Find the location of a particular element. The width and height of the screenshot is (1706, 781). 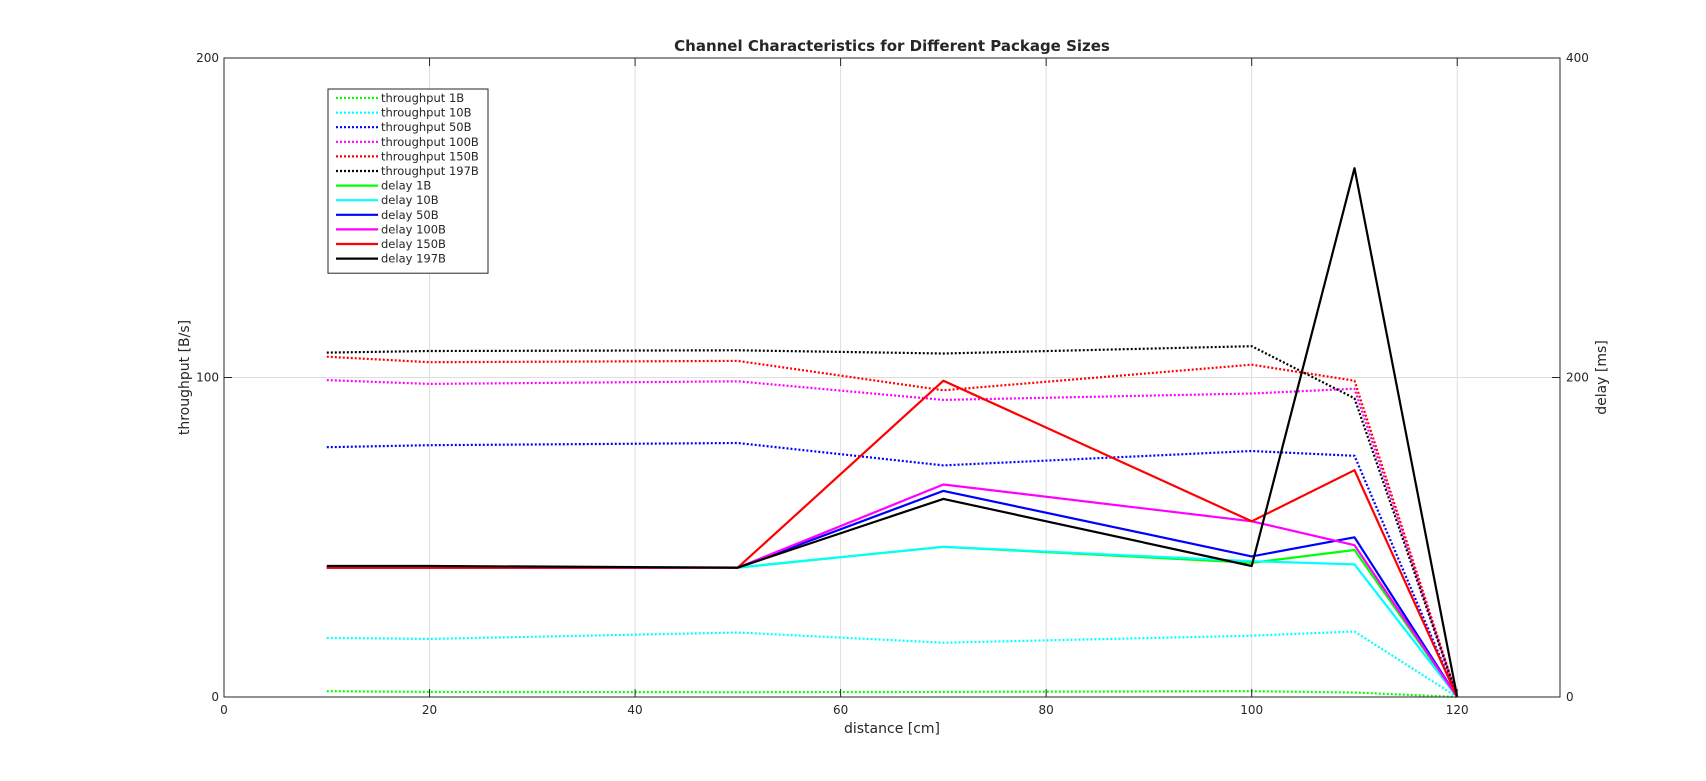

x-tick-label: 80 is located at coordinates (1046, 710).